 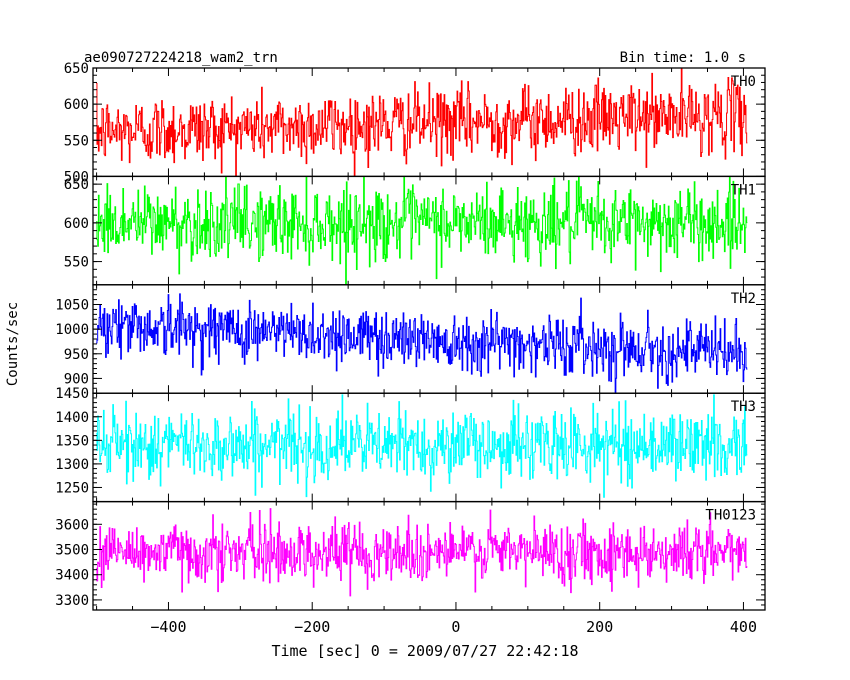 I want to click on series-line-th0, so click(x=422, y=122).